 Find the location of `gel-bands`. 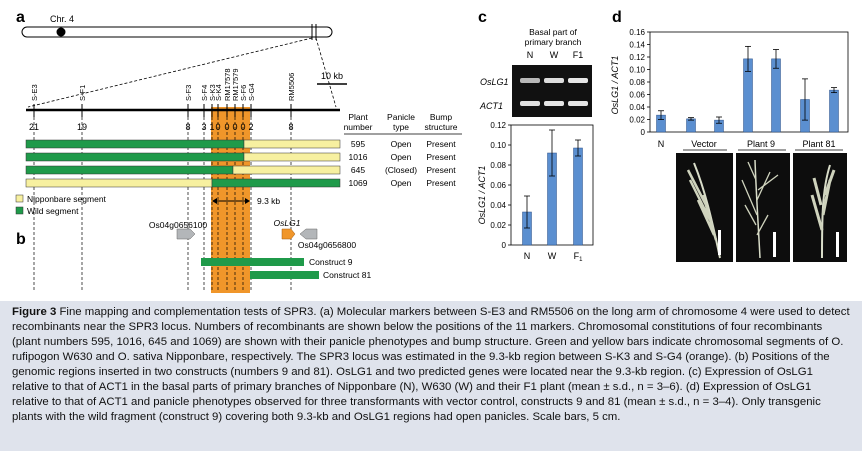

gel-bands is located at coordinates (554, 92).